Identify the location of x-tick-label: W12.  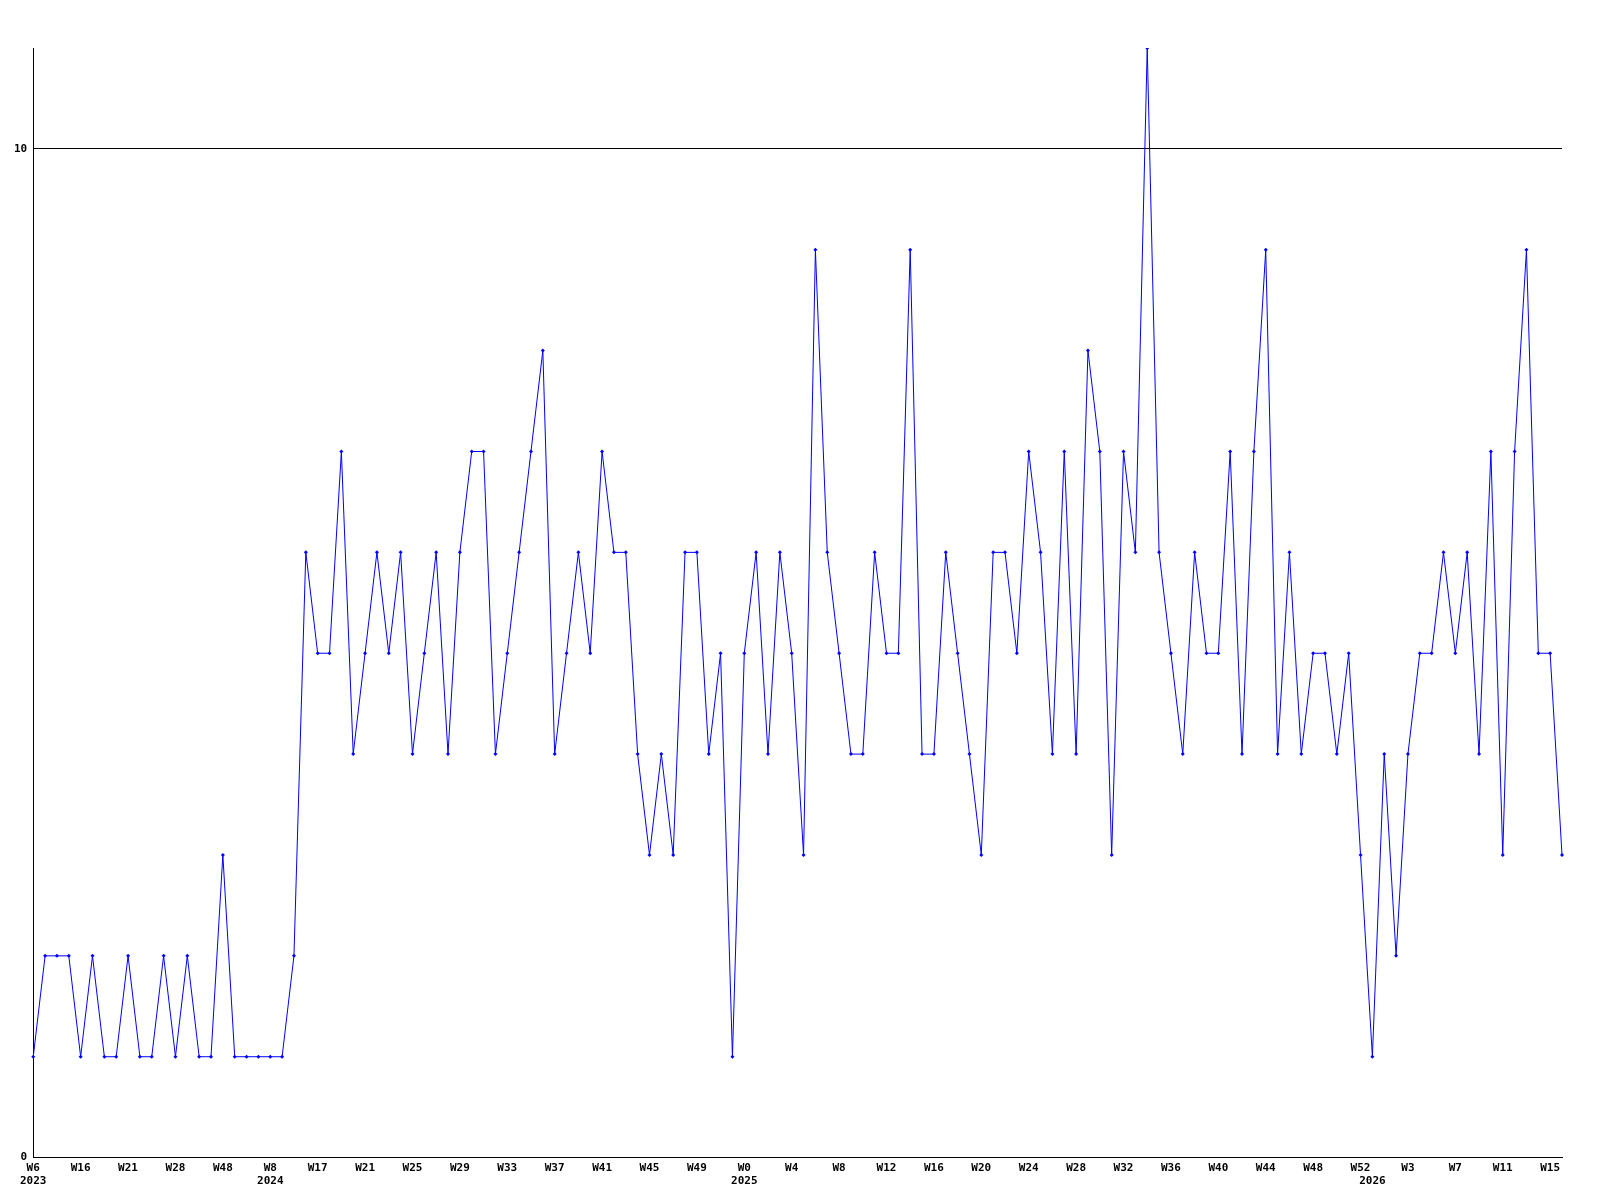
(886, 1168).